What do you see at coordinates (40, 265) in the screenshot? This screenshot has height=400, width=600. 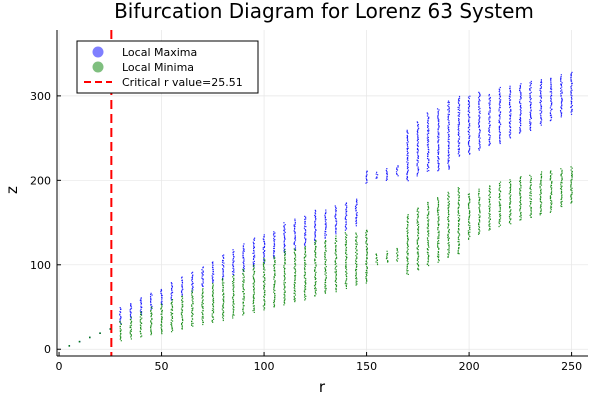 I see `y-tick-label: 100` at bounding box center [40, 265].